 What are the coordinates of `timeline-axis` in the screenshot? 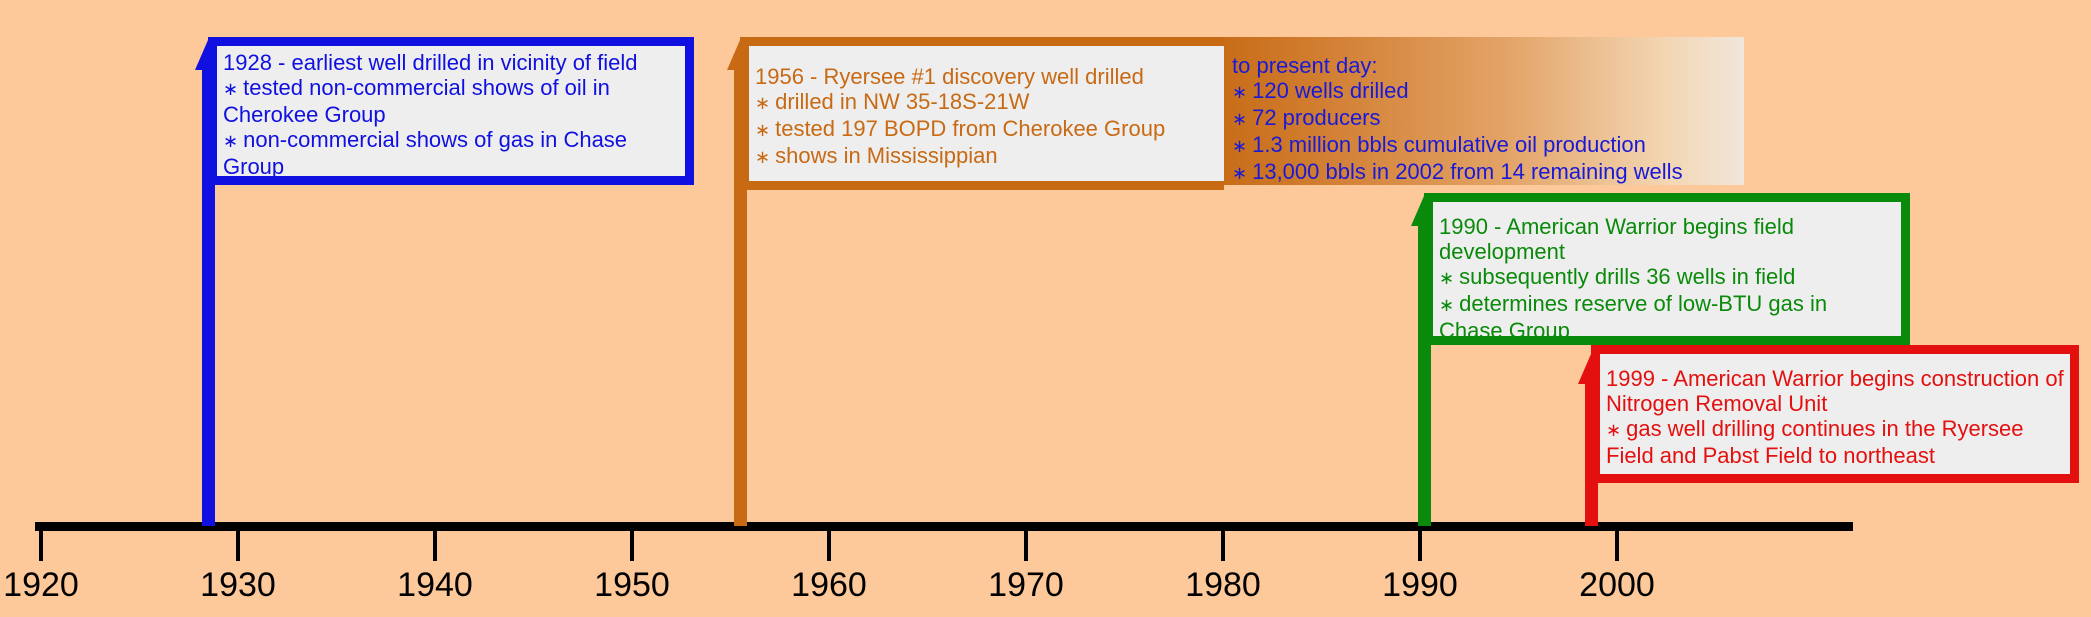 It's located at (944, 526).